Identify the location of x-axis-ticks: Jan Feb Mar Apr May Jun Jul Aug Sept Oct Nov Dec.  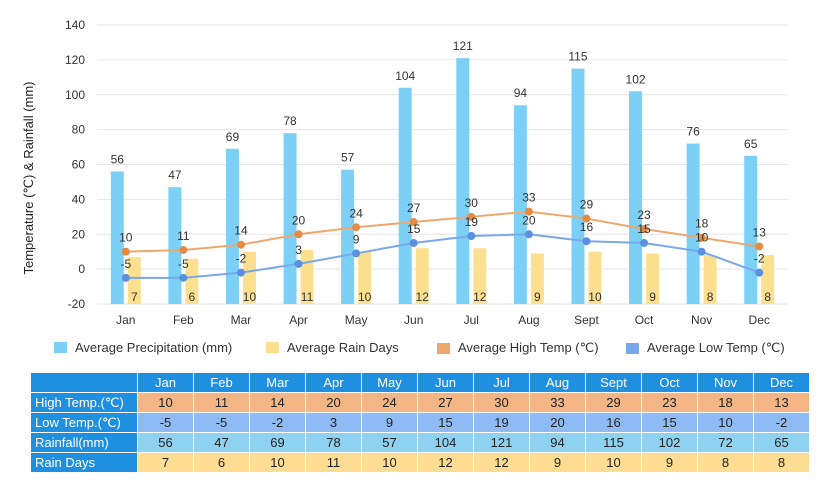
(443, 320).